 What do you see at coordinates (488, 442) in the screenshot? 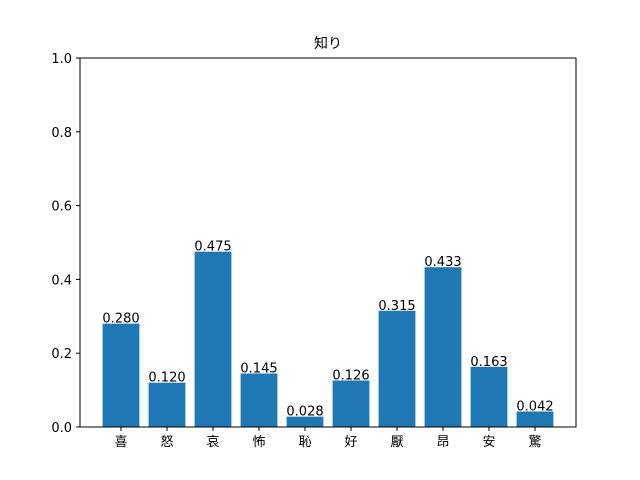
I see `x-tick-label-8: 安` at bounding box center [488, 442].